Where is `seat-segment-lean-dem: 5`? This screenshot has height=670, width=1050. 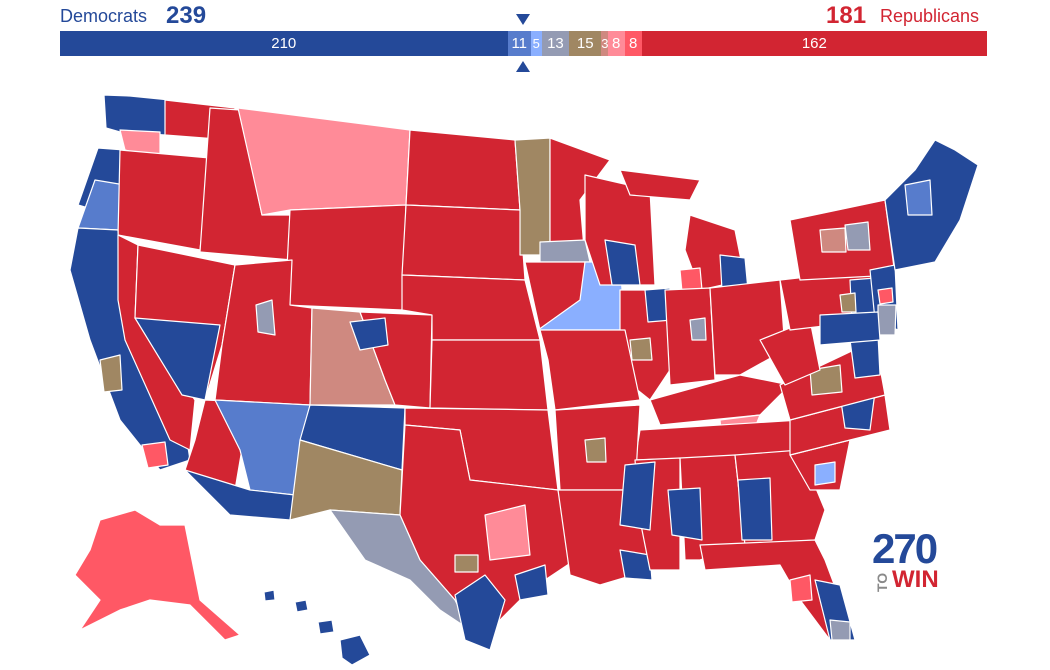
seat-segment-lean-dem: 5 is located at coordinates (536, 43).